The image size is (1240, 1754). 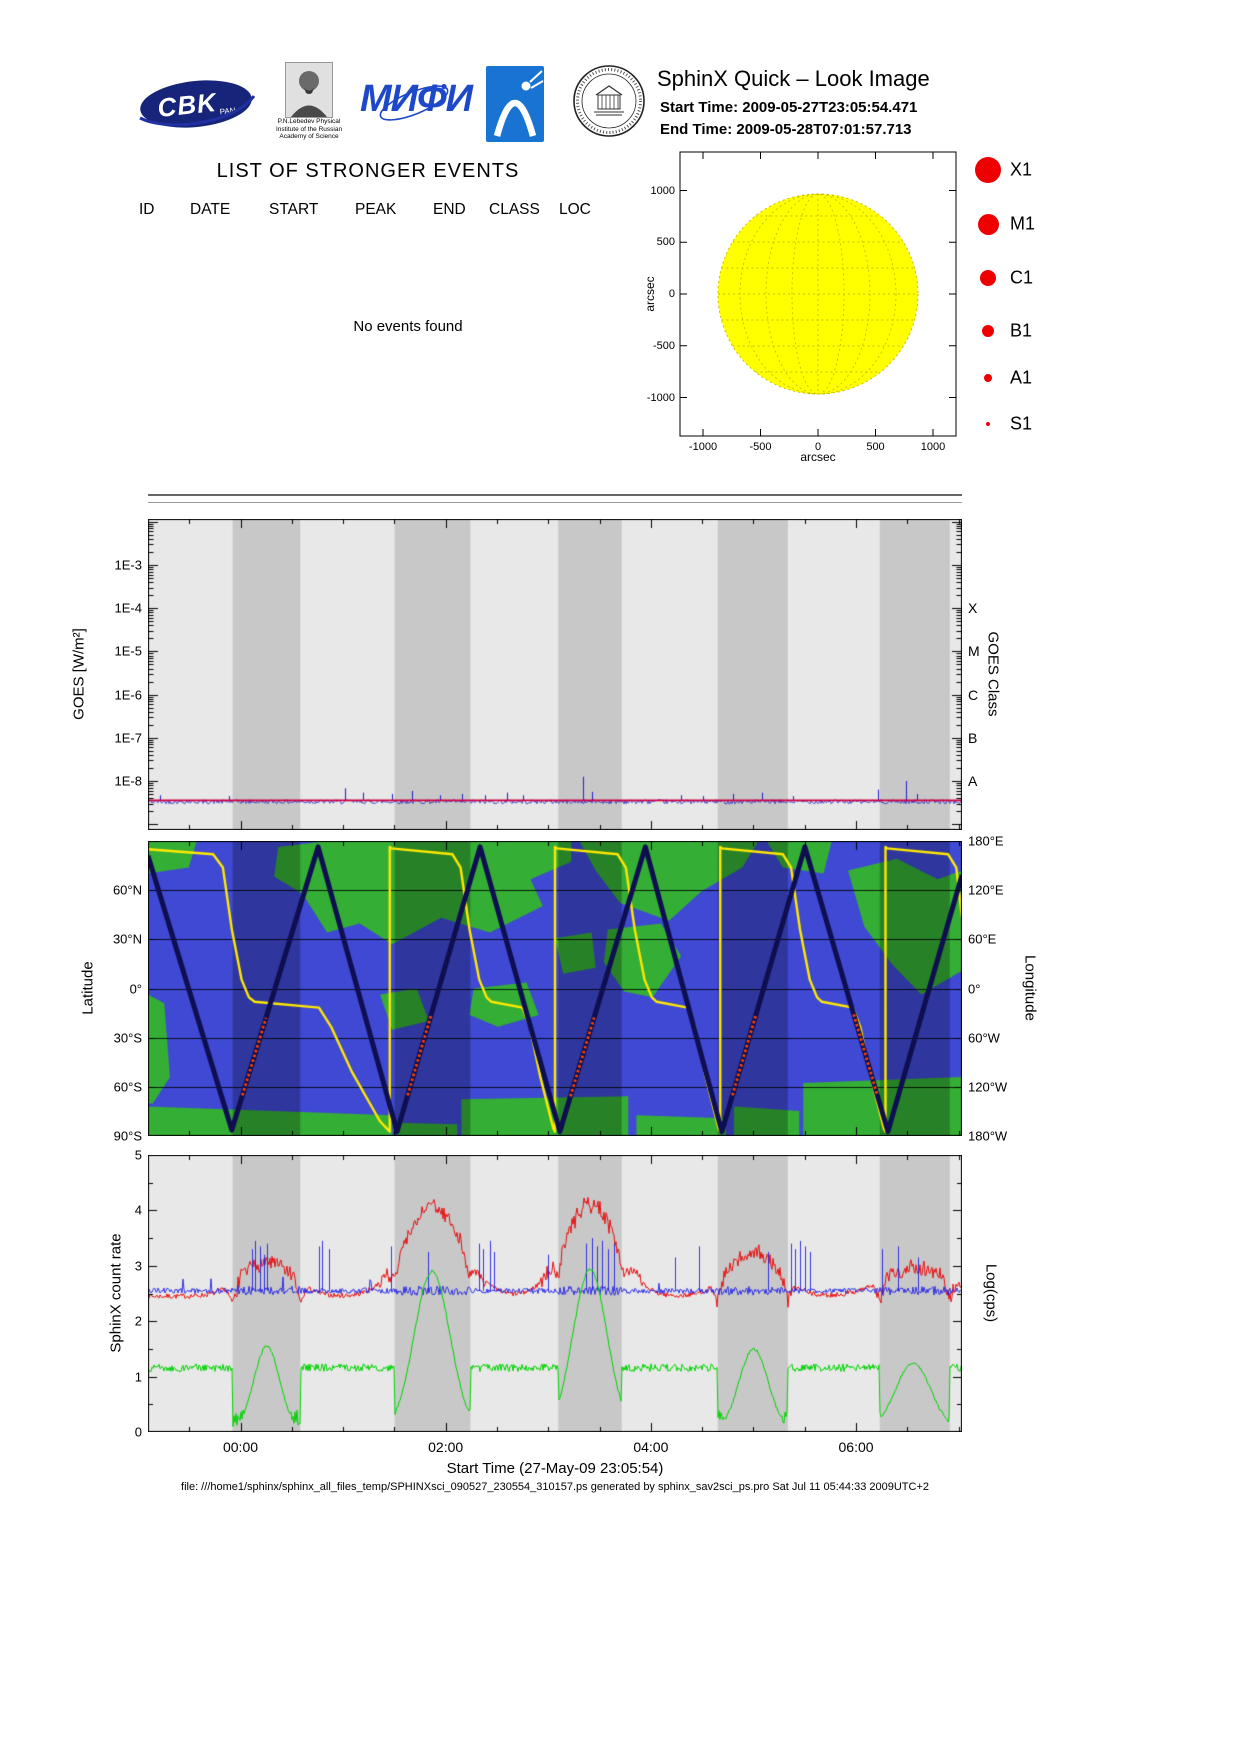 I want to click on solar-disk-plot, so click(x=818, y=294).